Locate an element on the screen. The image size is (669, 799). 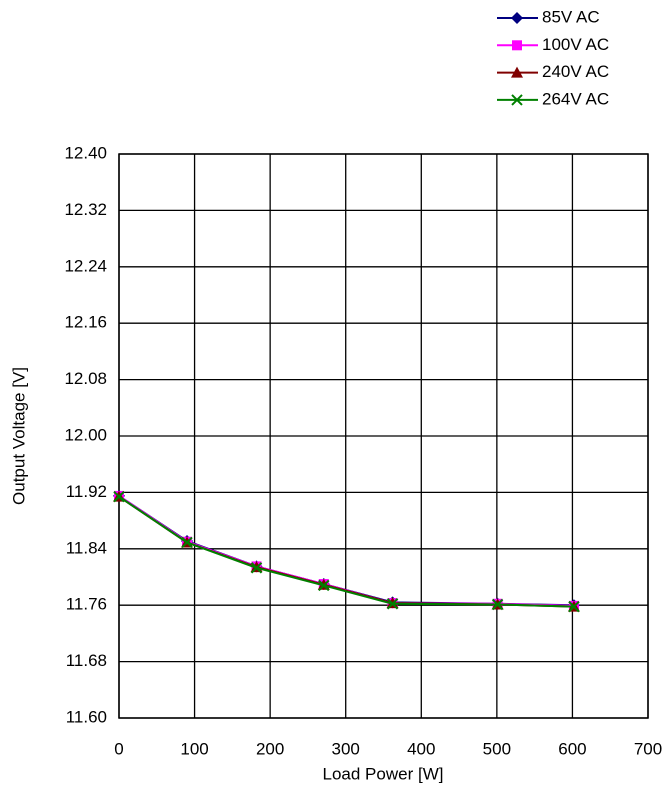
legend-label: 240V AC is located at coordinates (575, 71).